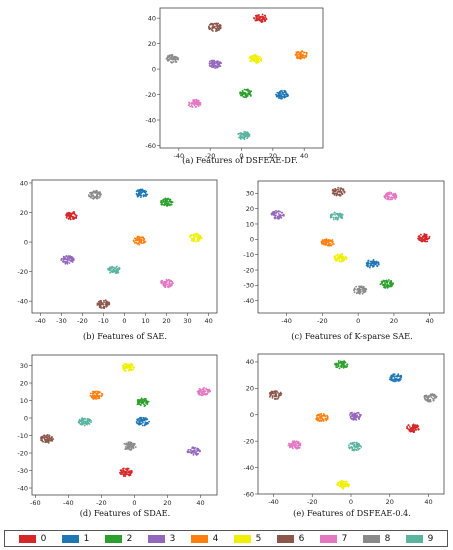 The width and height of the screenshot is (453, 550). I want to click on legend-item: 0, so click(32, 539).